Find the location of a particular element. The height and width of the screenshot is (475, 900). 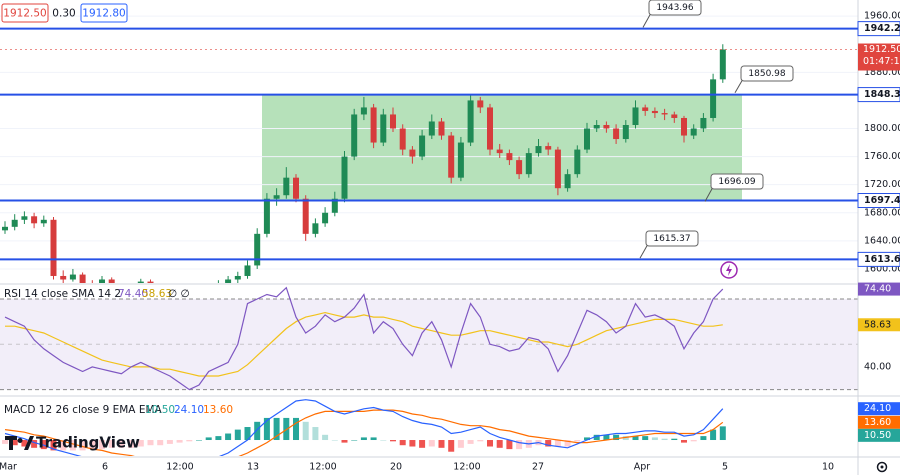

bid: 1912.50 is located at coordinates (24, 14).